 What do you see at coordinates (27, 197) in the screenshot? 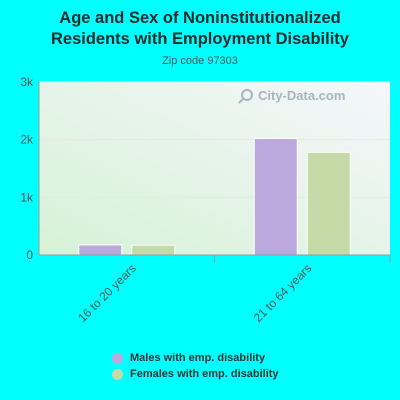
I see `y-tick-label: 1k` at bounding box center [27, 197].